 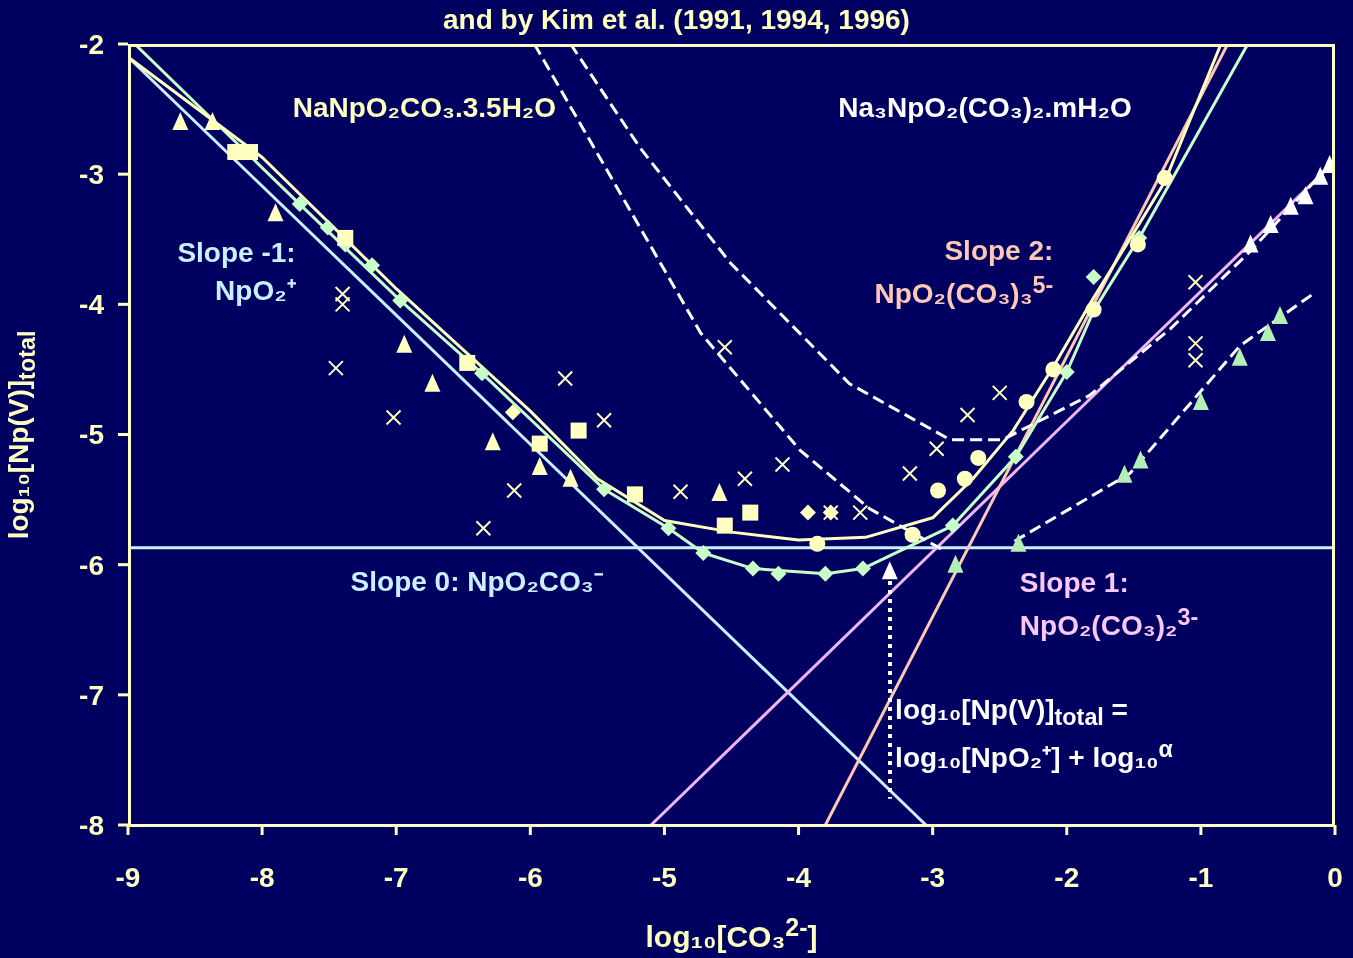 I want to click on x-tick-label: -5, so click(x=664, y=877).